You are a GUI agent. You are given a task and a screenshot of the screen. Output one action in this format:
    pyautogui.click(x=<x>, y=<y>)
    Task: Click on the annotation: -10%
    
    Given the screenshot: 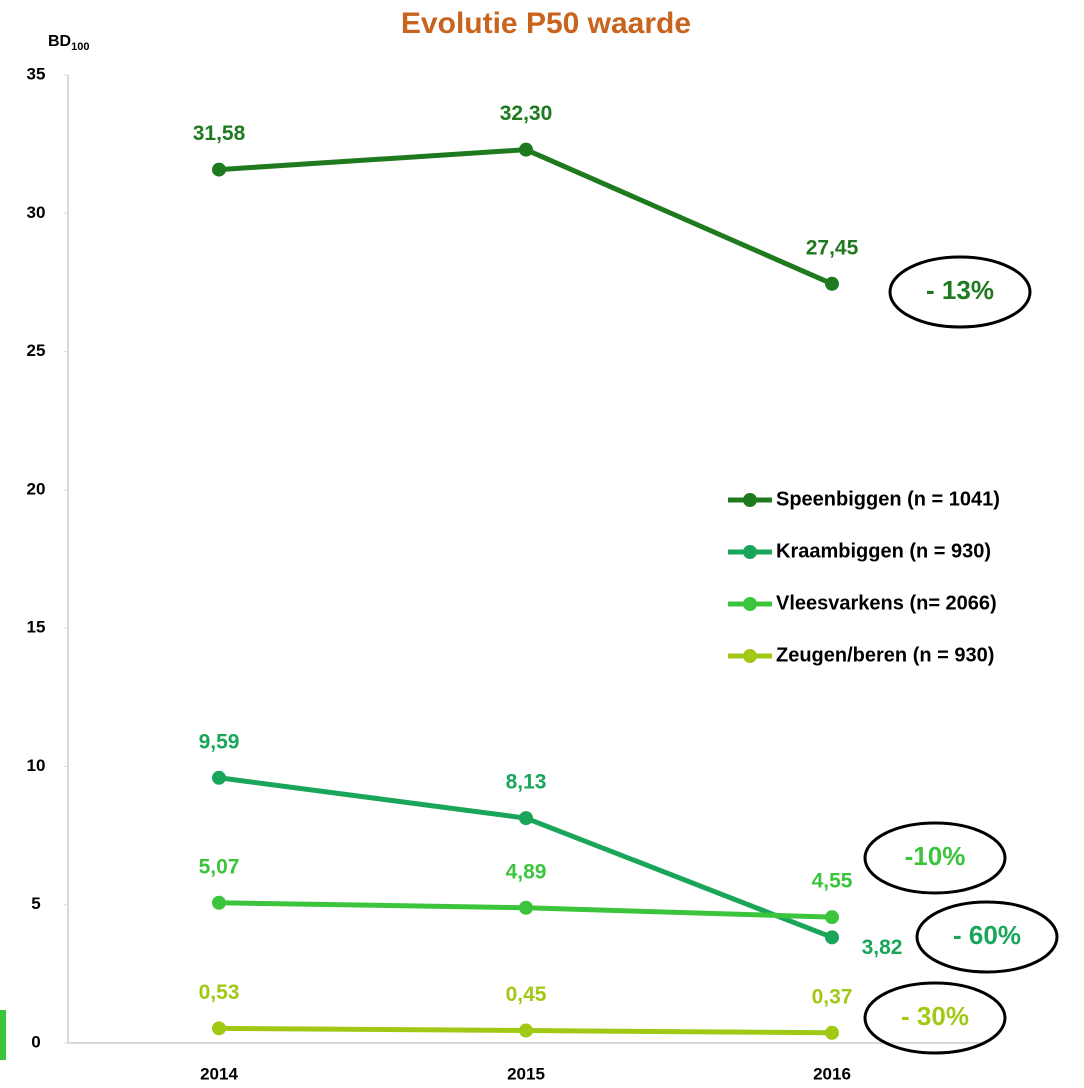 What is the action you would take?
    pyautogui.click(x=935, y=856)
    